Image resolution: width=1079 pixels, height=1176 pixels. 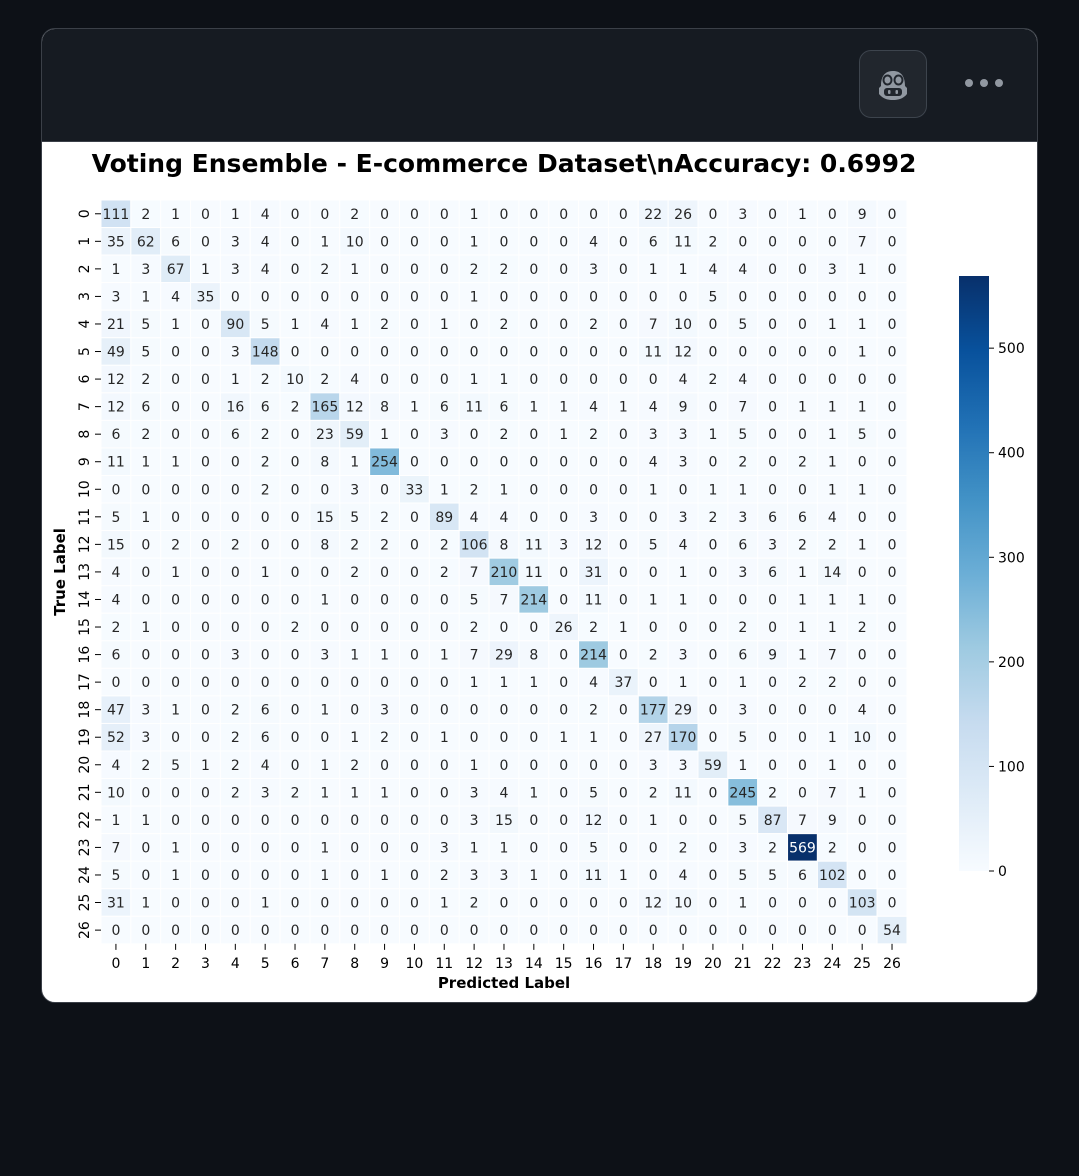 What do you see at coordinates (85, 489) in the screenshot?
I see `y-tick-label: 10` at bounding box center [85, 489].